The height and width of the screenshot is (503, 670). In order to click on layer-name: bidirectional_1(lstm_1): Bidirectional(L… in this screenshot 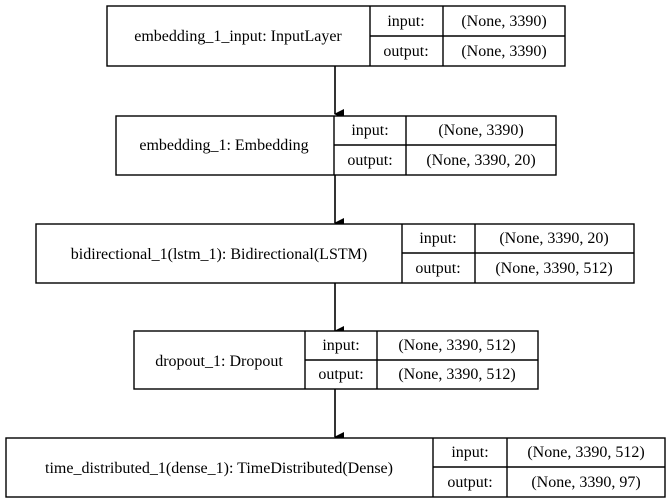, I will do `click(219, 254)`.